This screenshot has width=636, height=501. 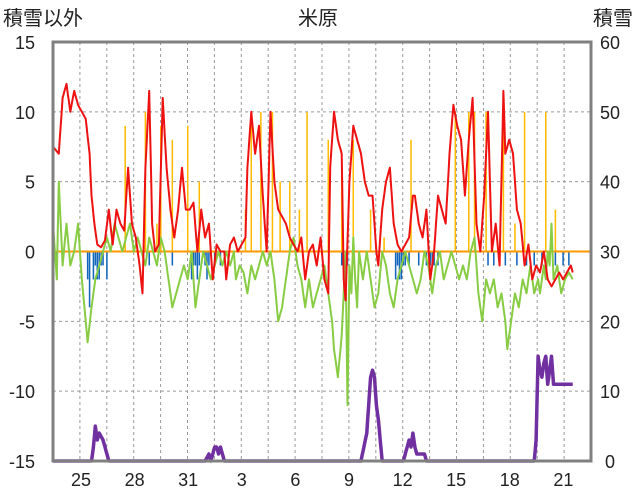 I want to click on x-tick-label: 31, so click(x=188, y=480).